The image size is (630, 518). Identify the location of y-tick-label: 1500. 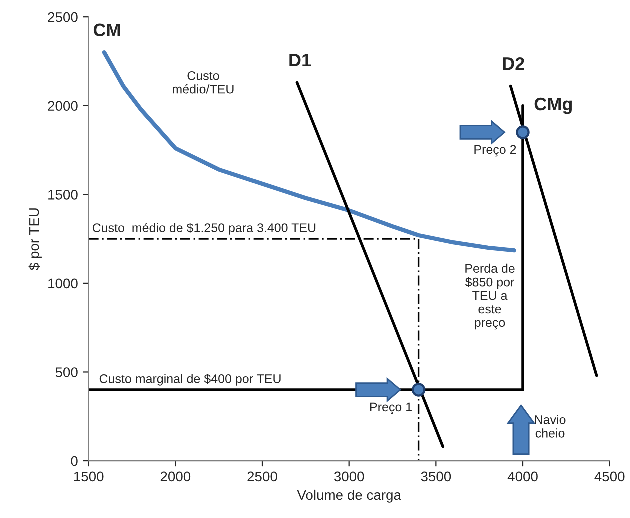
(63, 195).